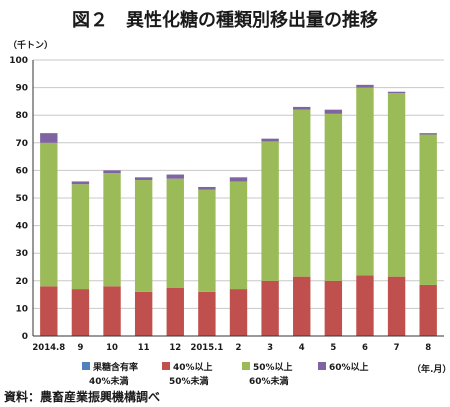 Image resolution: width=450 pixels, height=407 pixels. Describe the element at coordinates (21, 144) in the screenshot. I see `y-tick-label: 70` at that location.